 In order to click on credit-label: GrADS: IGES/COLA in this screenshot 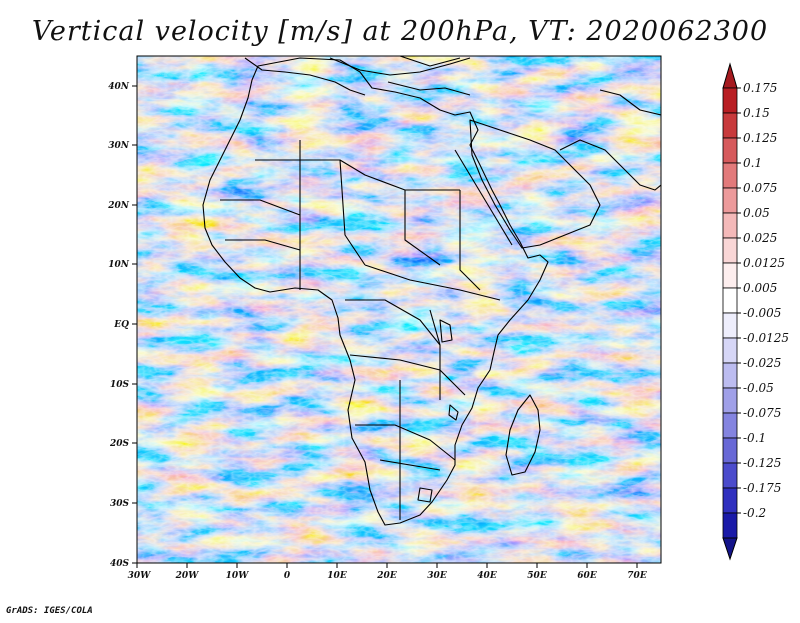, I will do `click(49, 611)`.